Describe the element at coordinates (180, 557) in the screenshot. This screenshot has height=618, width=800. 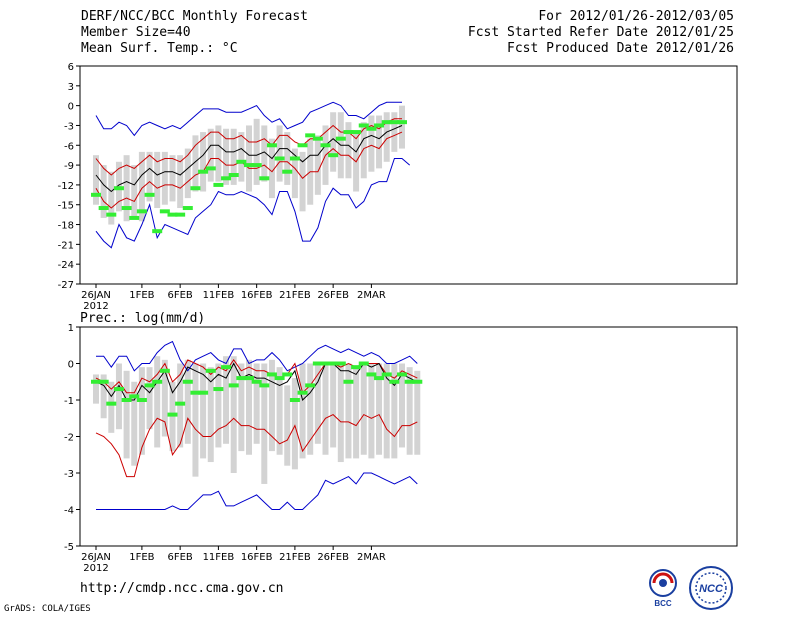
I see `x-tick-label: 6FEB` at that location.